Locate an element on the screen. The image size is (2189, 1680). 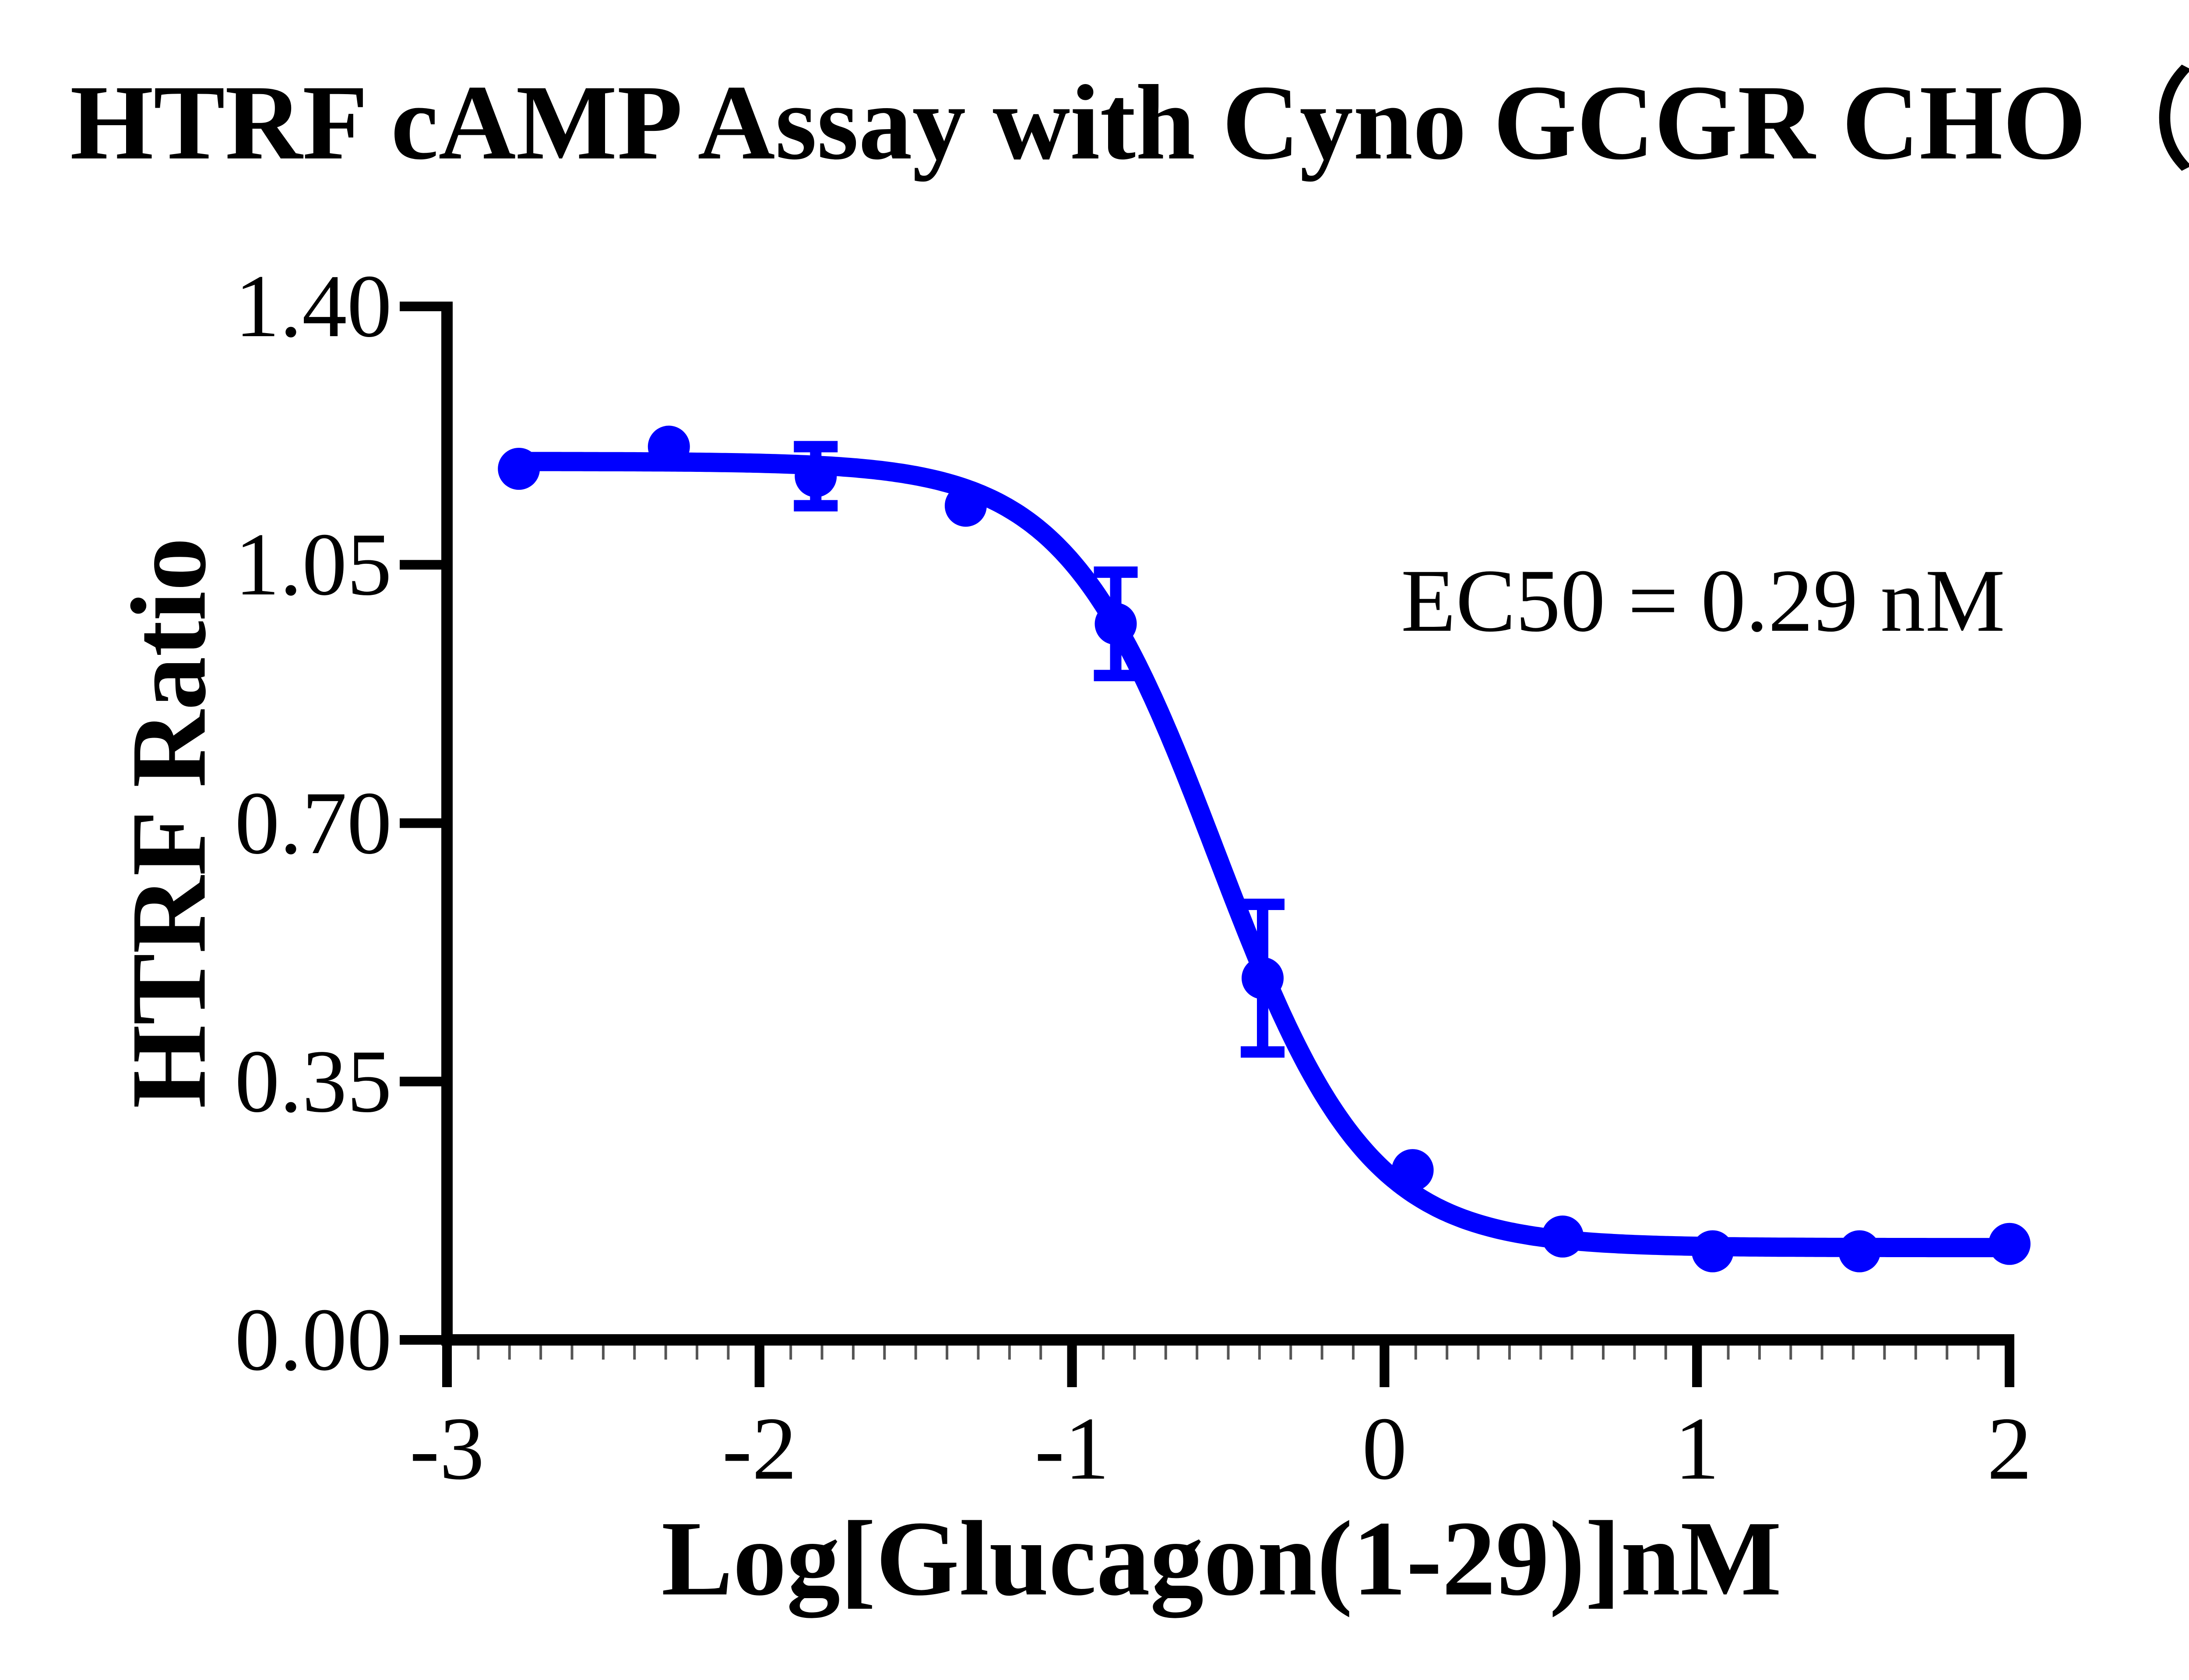
x-tick-label: -2 is located at coordinates (760, 1448).